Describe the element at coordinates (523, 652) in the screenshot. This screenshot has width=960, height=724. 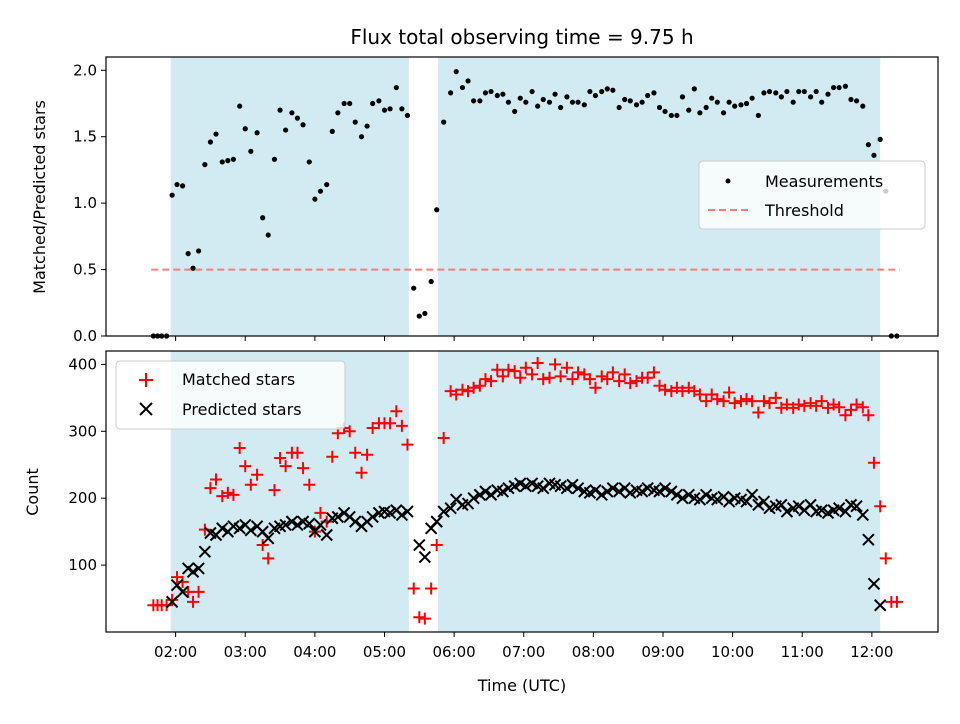
I see `x-tick-label: 07:00` at that location.